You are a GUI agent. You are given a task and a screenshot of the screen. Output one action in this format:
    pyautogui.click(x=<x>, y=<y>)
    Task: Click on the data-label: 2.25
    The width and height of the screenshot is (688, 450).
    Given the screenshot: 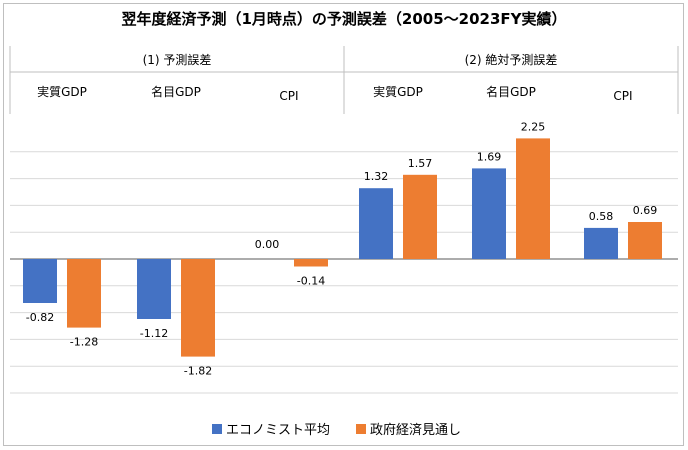 What is the action you would take?
    pyautogui.click(x=533, y=126)
    